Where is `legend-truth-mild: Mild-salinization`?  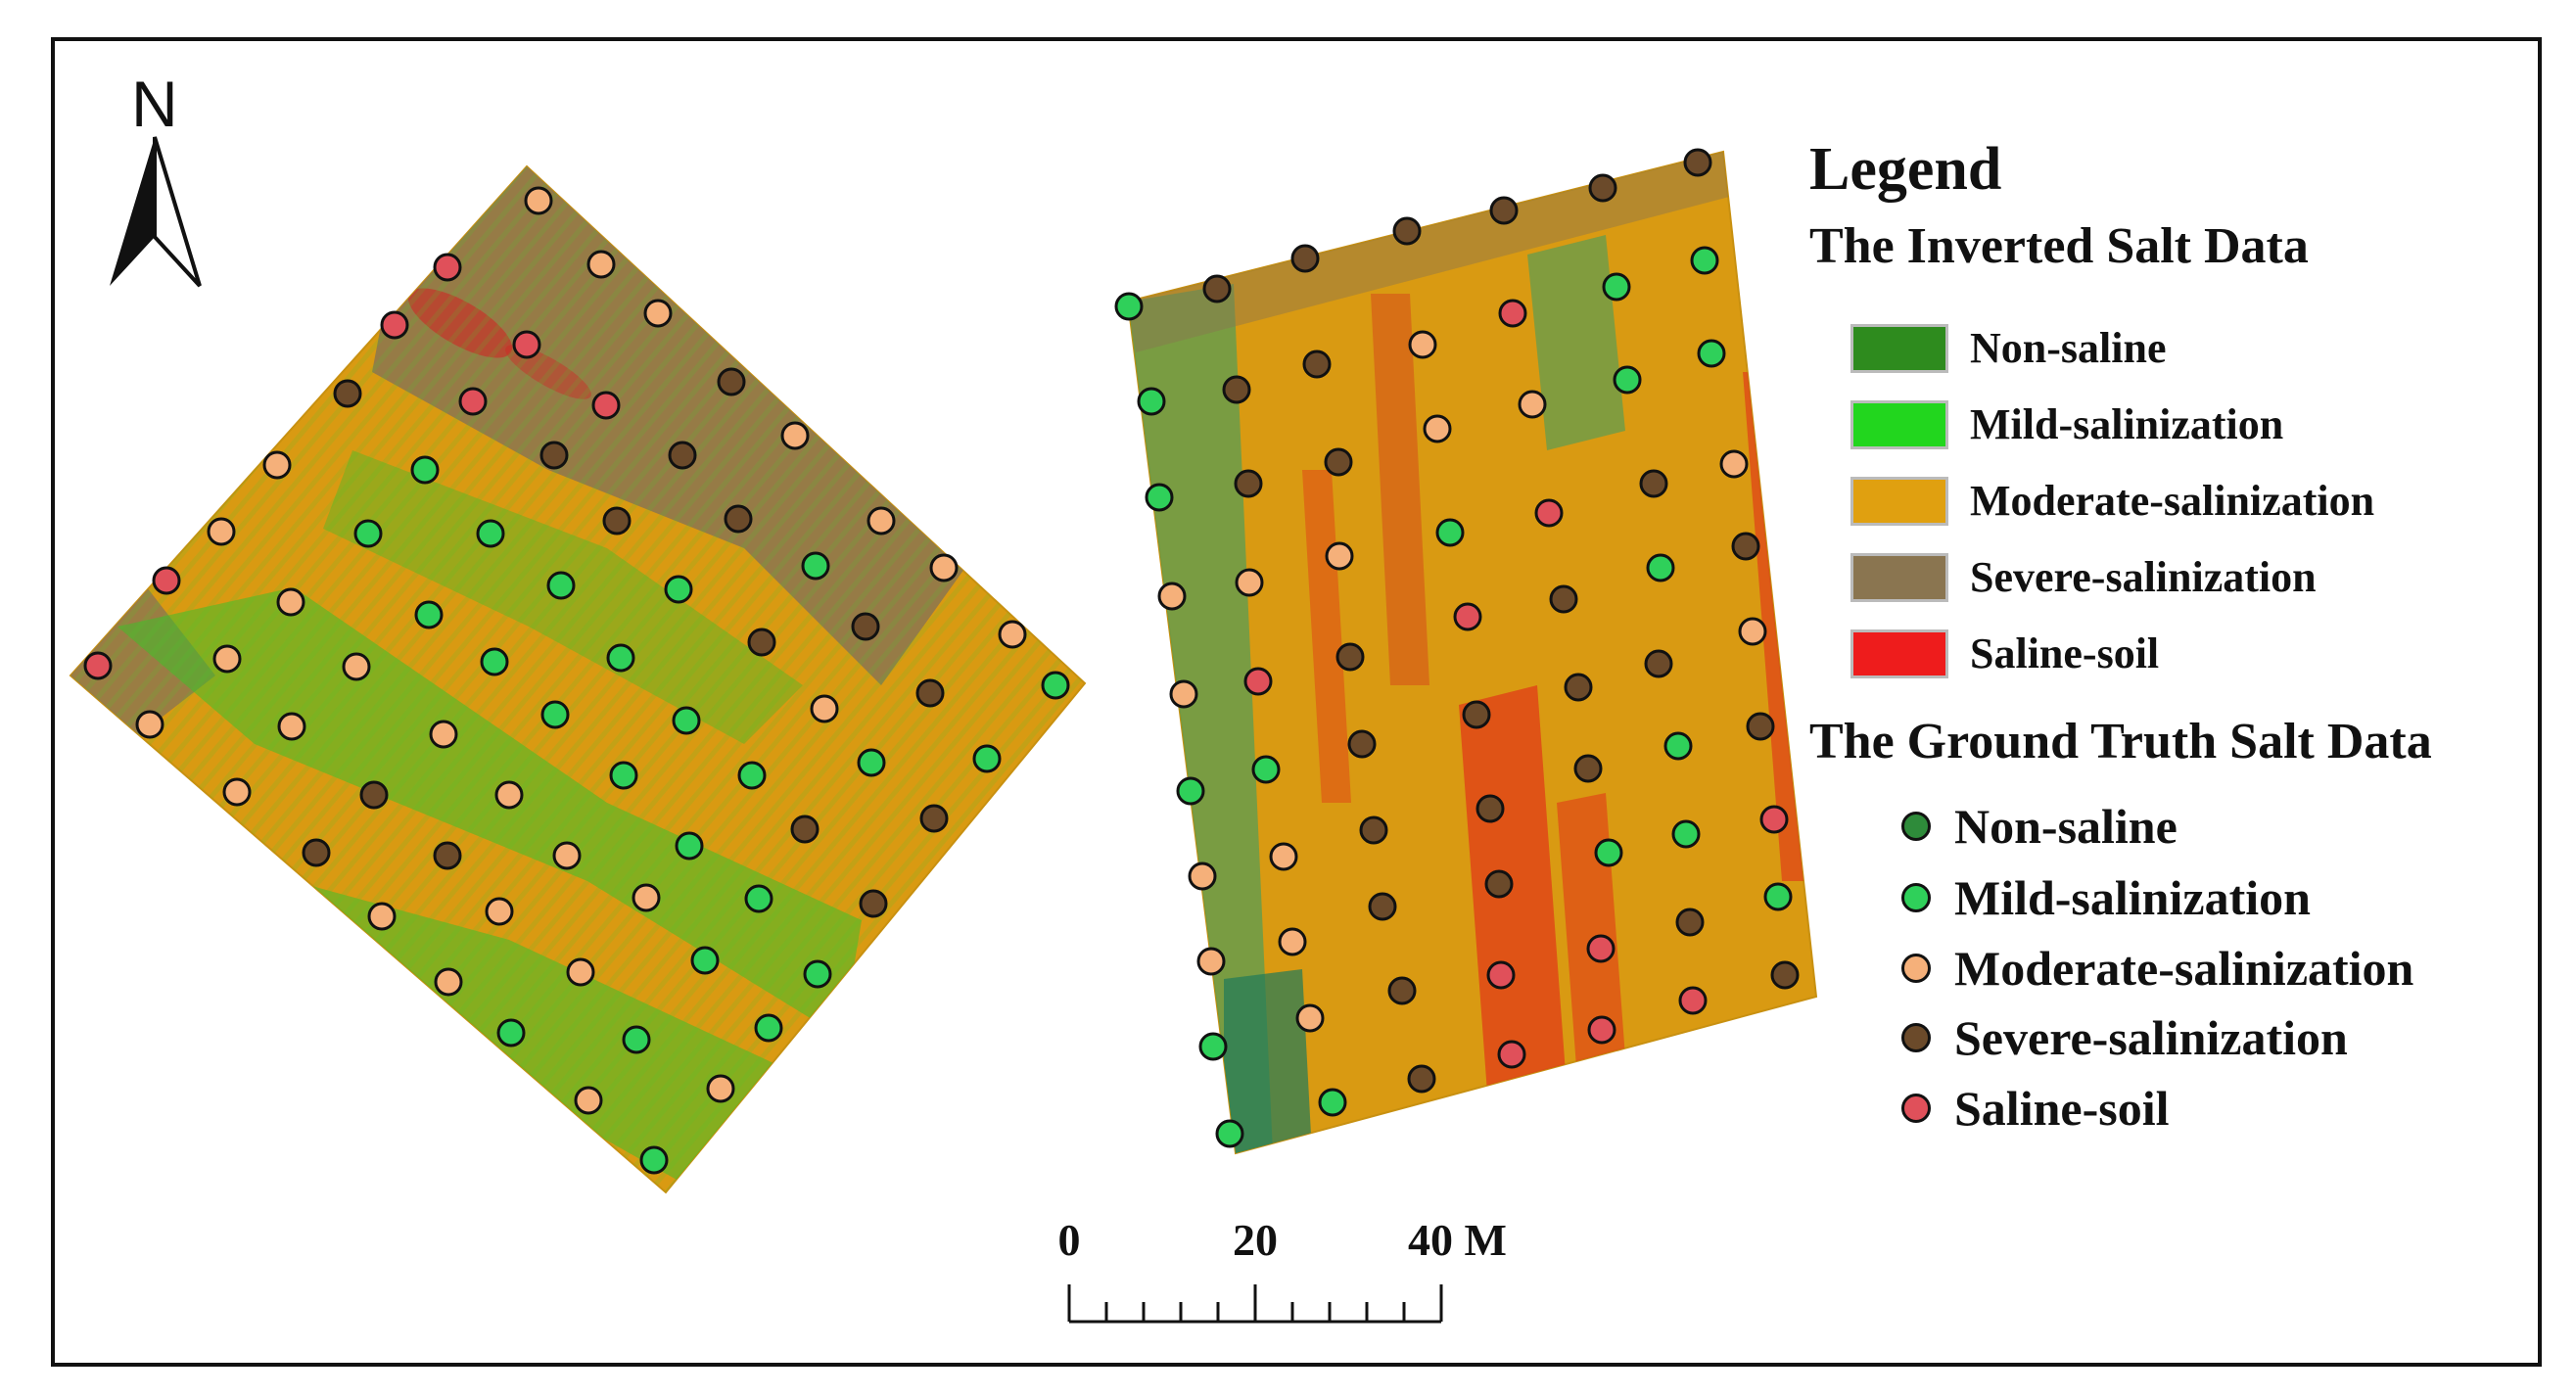
legend-truth-mild: Mild-salinization is located at coordinates (2106, 897).